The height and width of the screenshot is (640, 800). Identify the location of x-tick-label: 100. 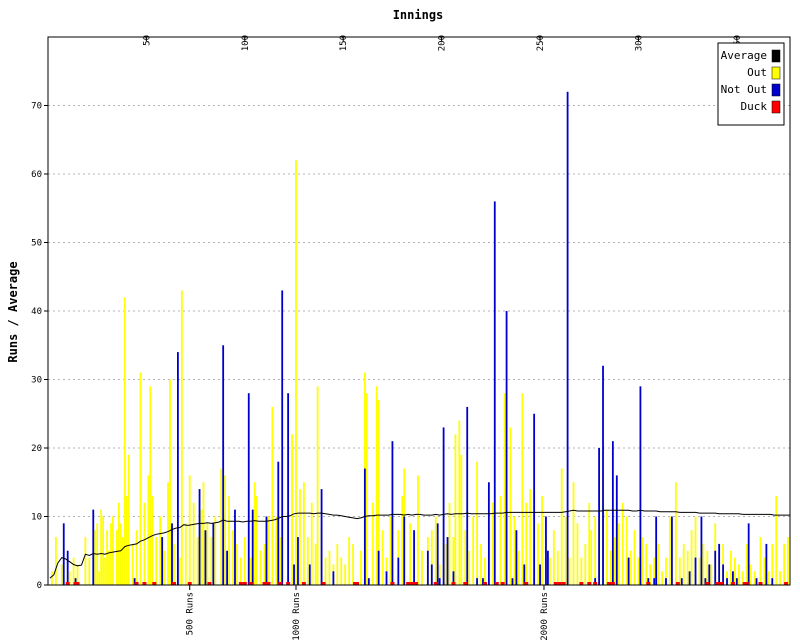
(246, 43).